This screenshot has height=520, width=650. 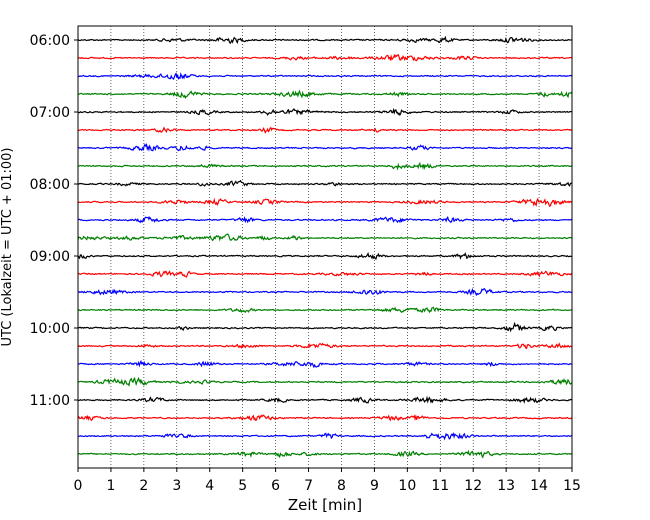 I want to click on x-tick-label-9: 9, so click(x=374, y=486).